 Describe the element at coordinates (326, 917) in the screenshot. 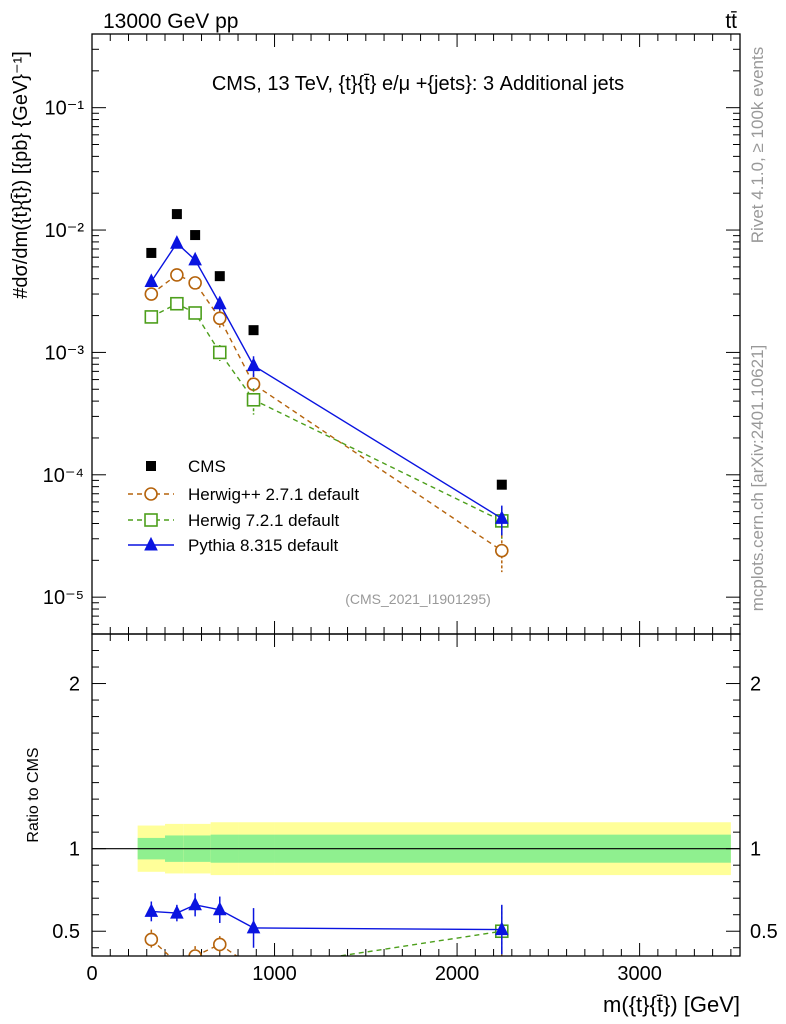

I see `ratio-line-pythia-8-315-default` at that location.